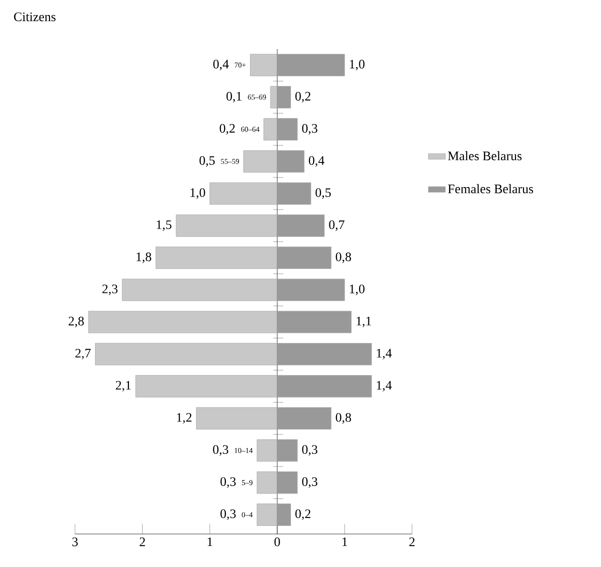 This screenshot has height=567, width=601. Describe the element at coordinates (234, 97) in the screenshot. I see `data-label: 0,1` at that location.